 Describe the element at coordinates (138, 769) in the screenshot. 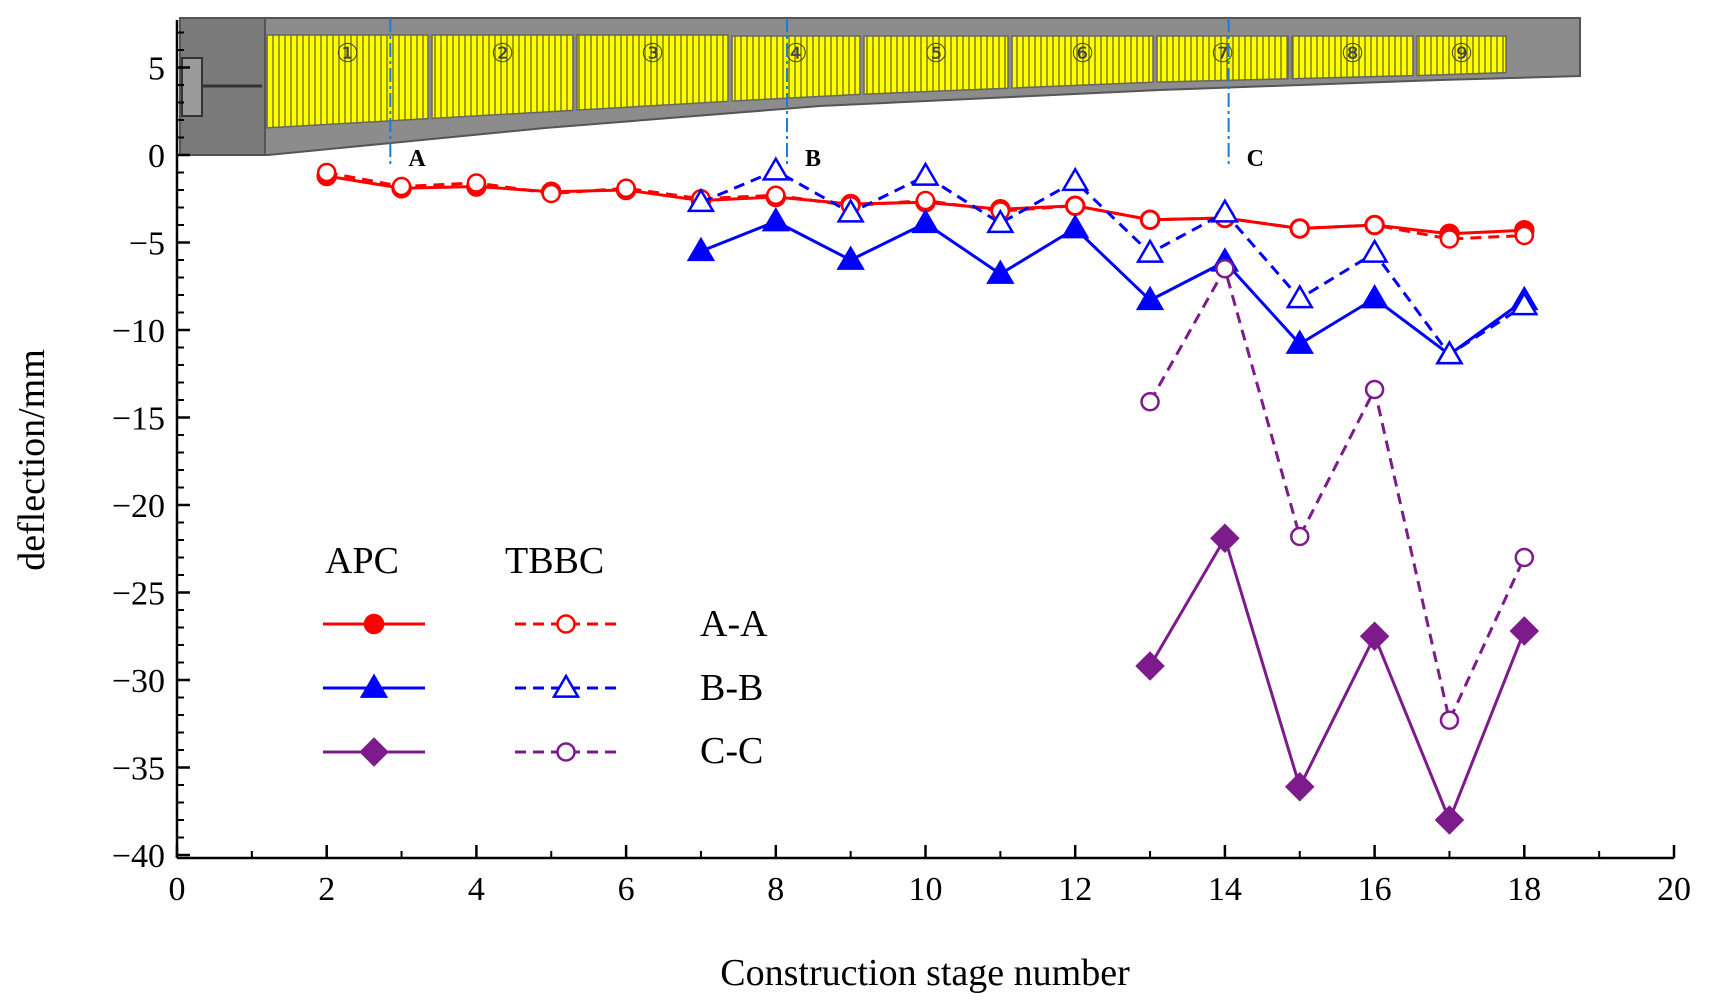

I see `y-tick-label: −35` at that location.